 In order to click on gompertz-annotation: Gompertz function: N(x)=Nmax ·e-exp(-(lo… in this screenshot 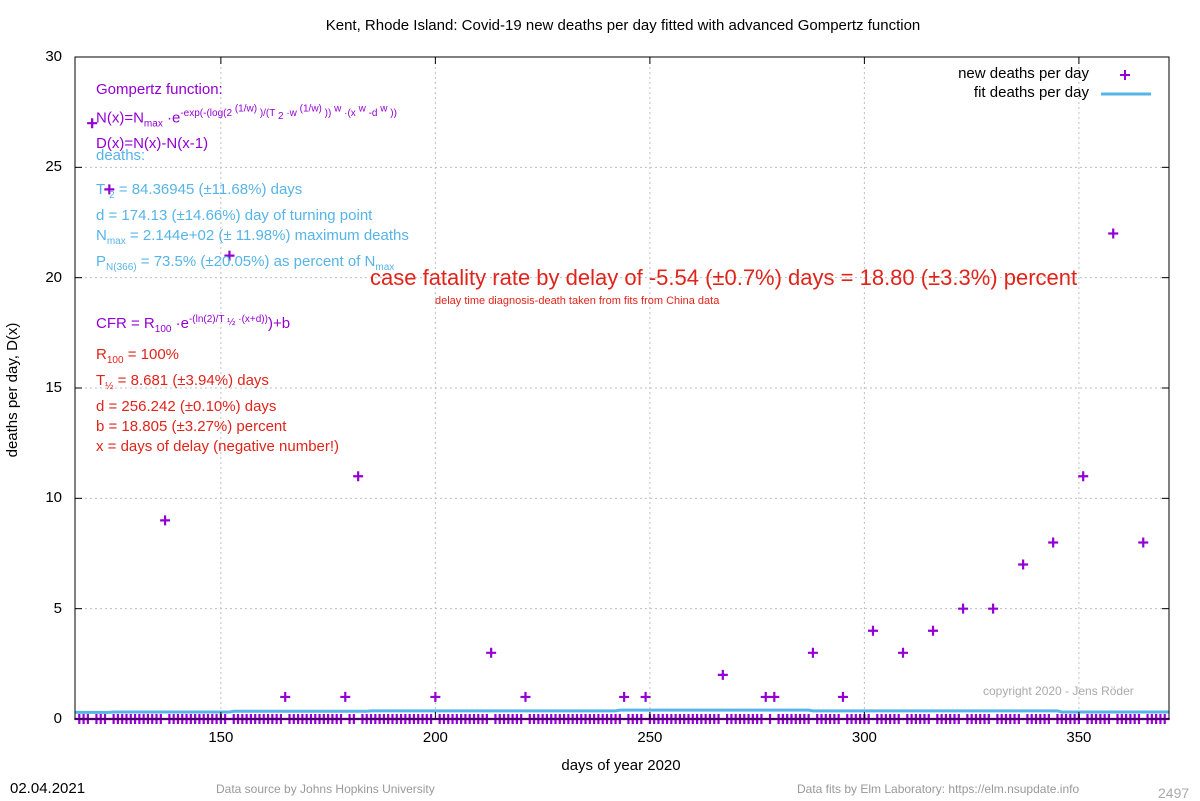, I will do `click(246, 117)`.